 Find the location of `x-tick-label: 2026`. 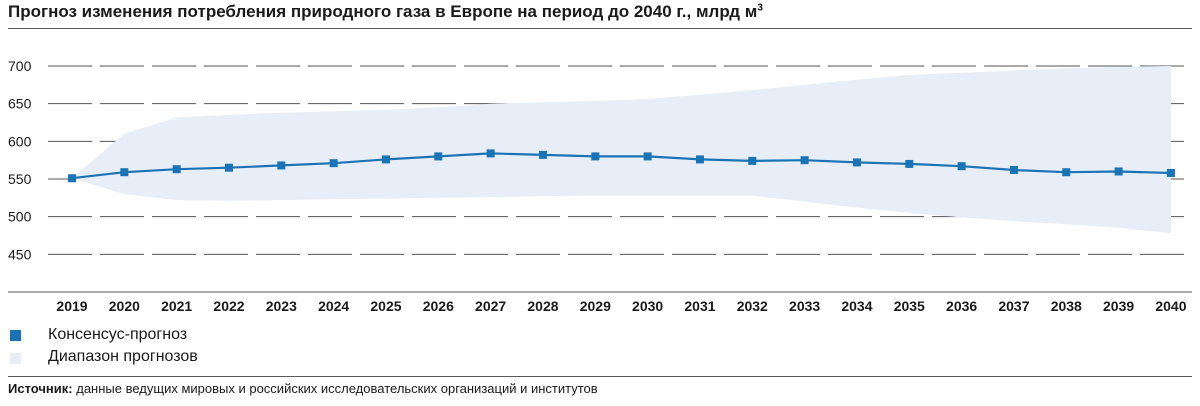

x-tick-label: 2026 is located at coordinates (438, 306).